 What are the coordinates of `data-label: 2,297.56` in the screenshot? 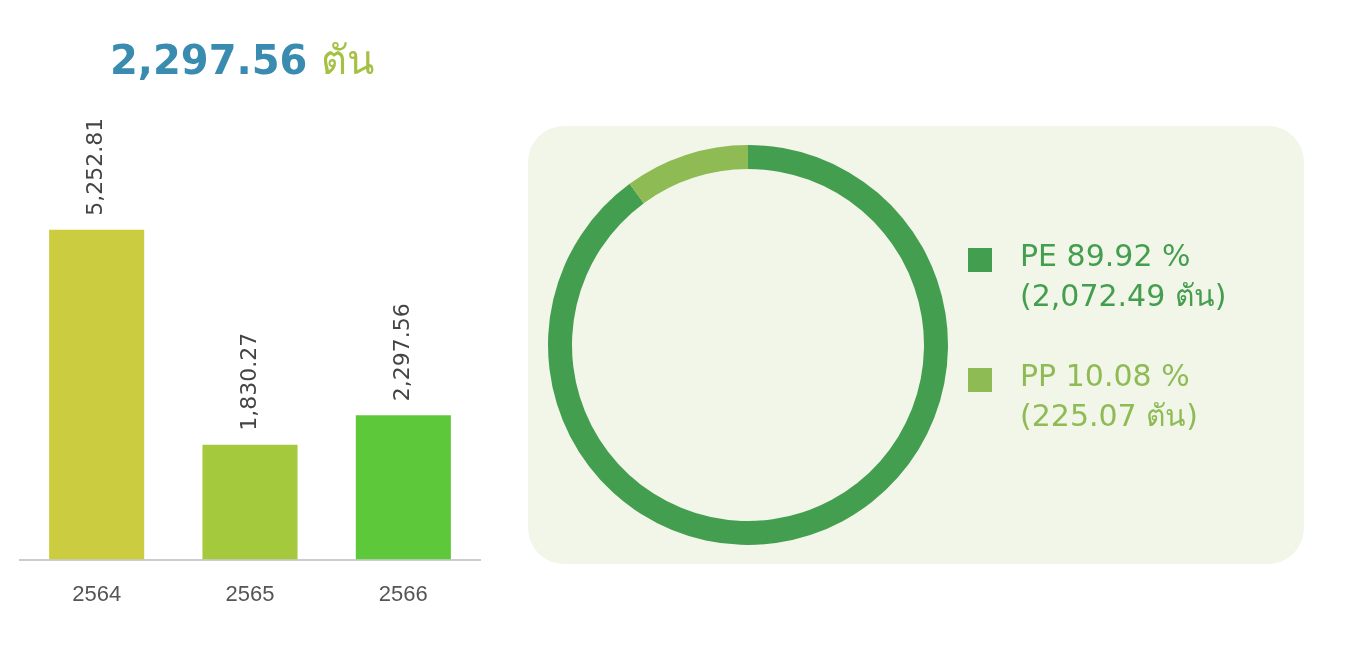 It's located at (402, 352).